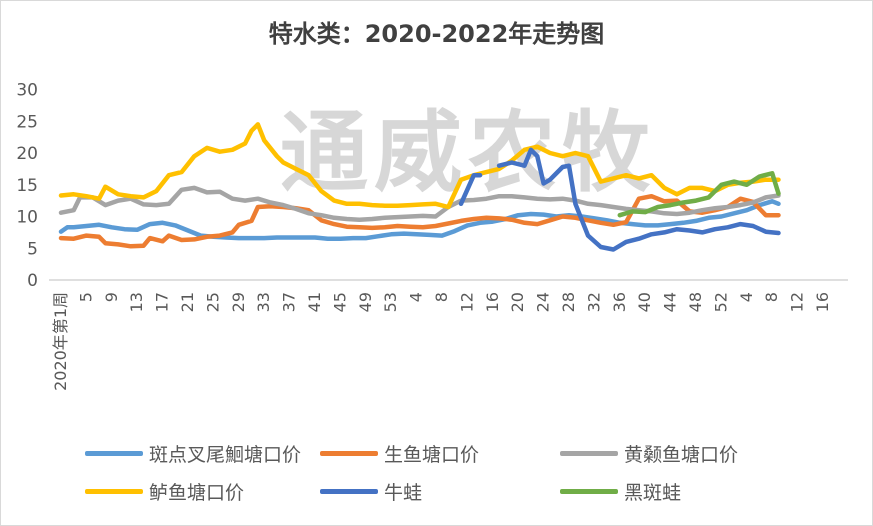 The height and width of the screenshot is (526, 873). Describe the element at coordinates (670, 302) in the screenshot. I see `x-tick-label: 44` at that location.